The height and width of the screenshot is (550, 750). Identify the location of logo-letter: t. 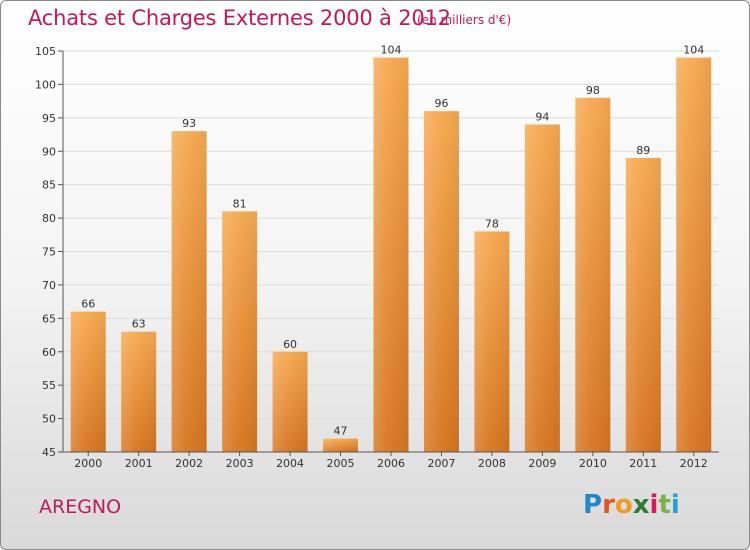
(664, 505).